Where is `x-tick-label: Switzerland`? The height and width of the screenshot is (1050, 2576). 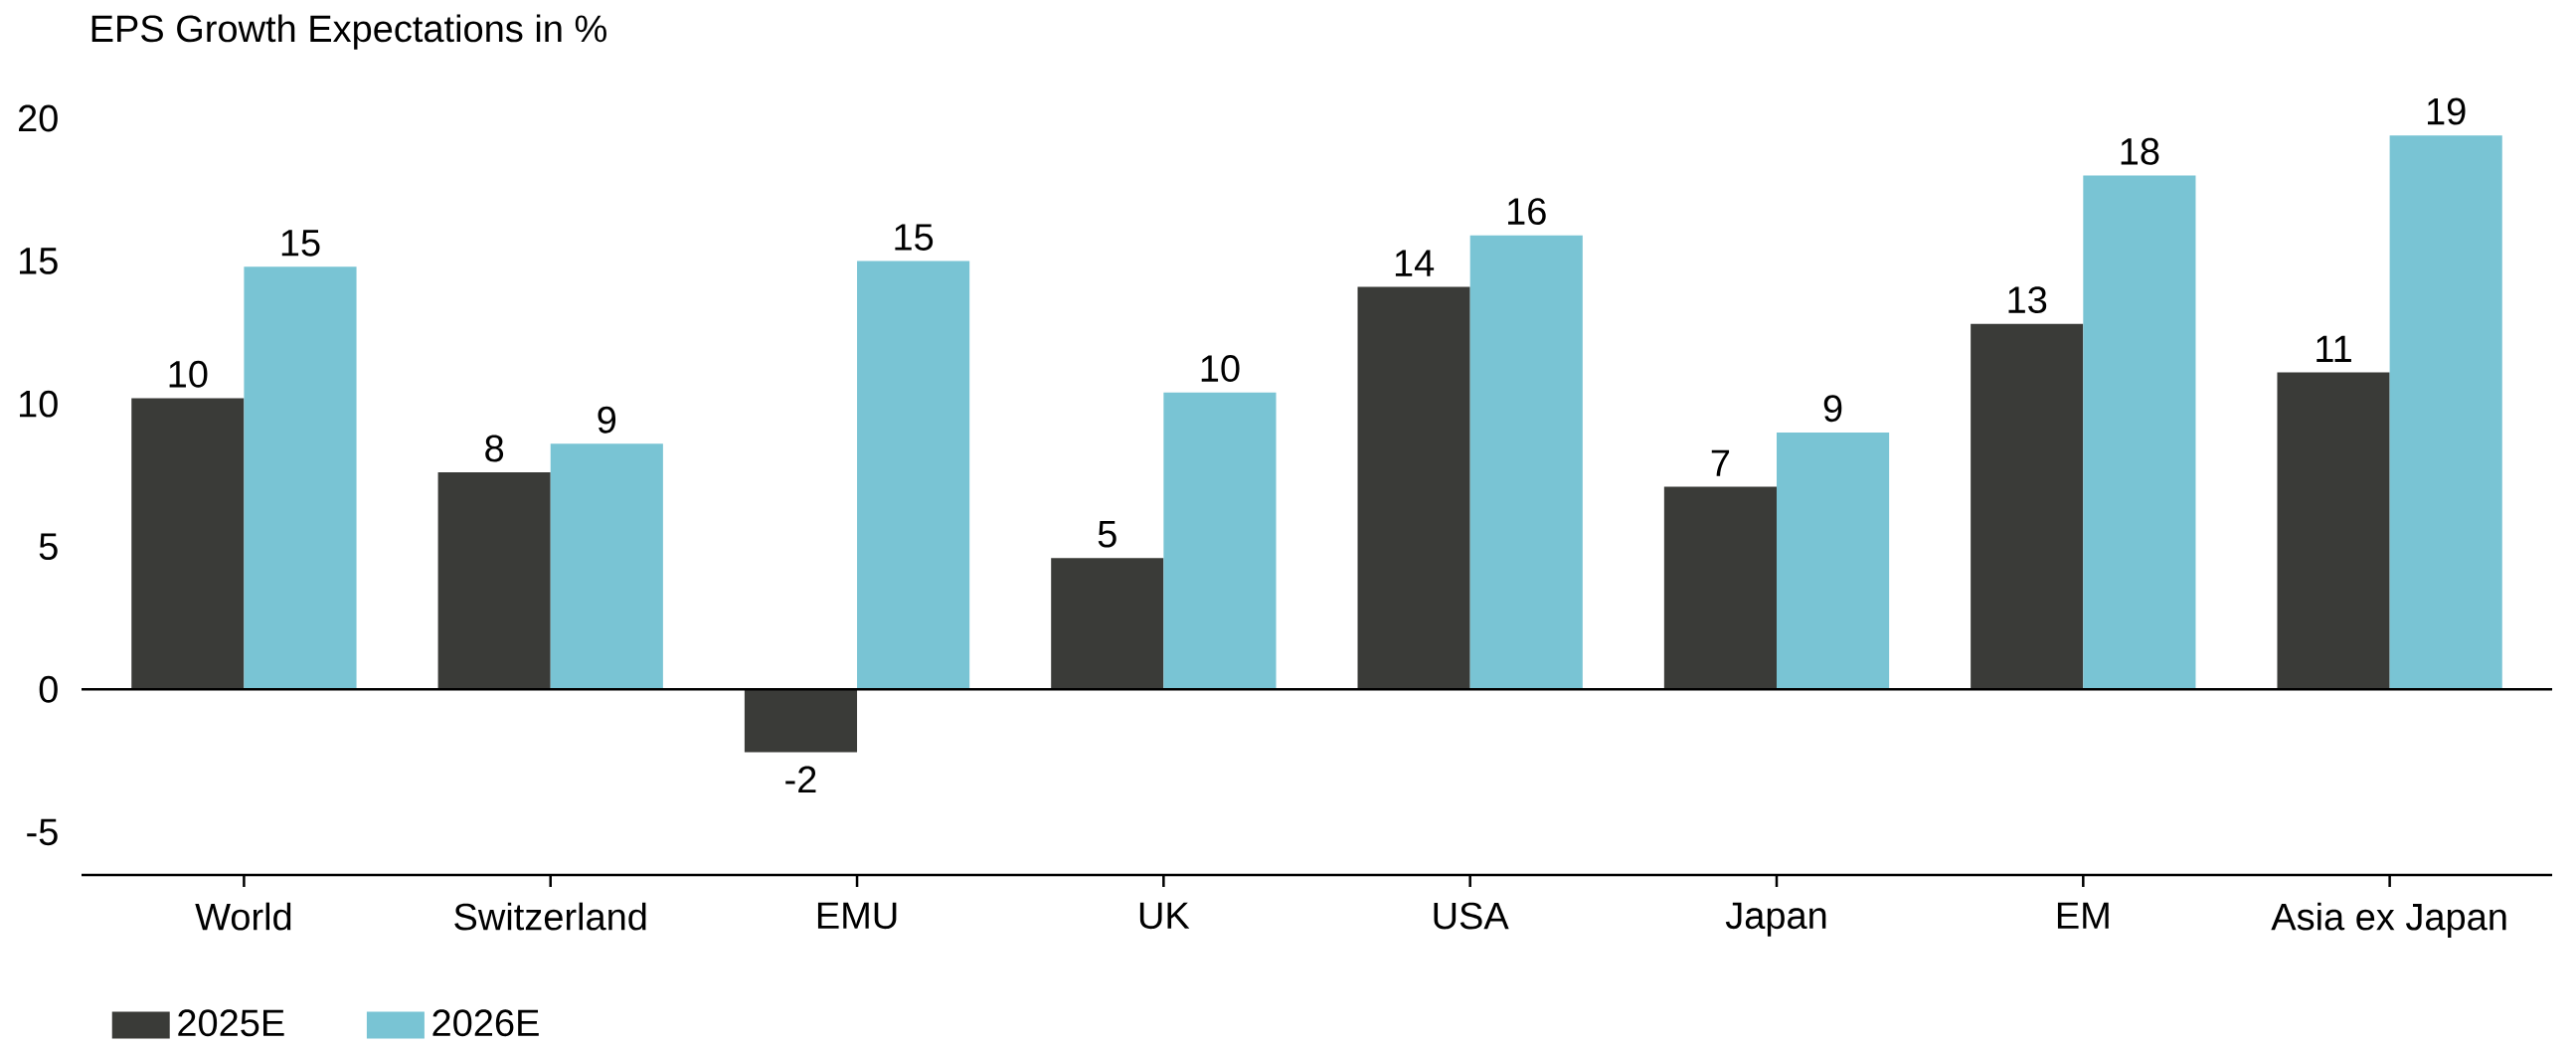 x-tick-label: Switzerland is located at coordinates (550, 916).